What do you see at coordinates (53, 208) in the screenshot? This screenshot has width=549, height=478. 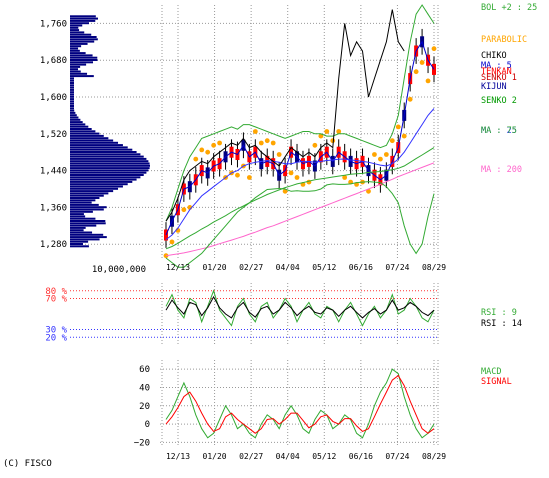 I see `y-tick-label: 1,360` at bounding box center [53, 208].